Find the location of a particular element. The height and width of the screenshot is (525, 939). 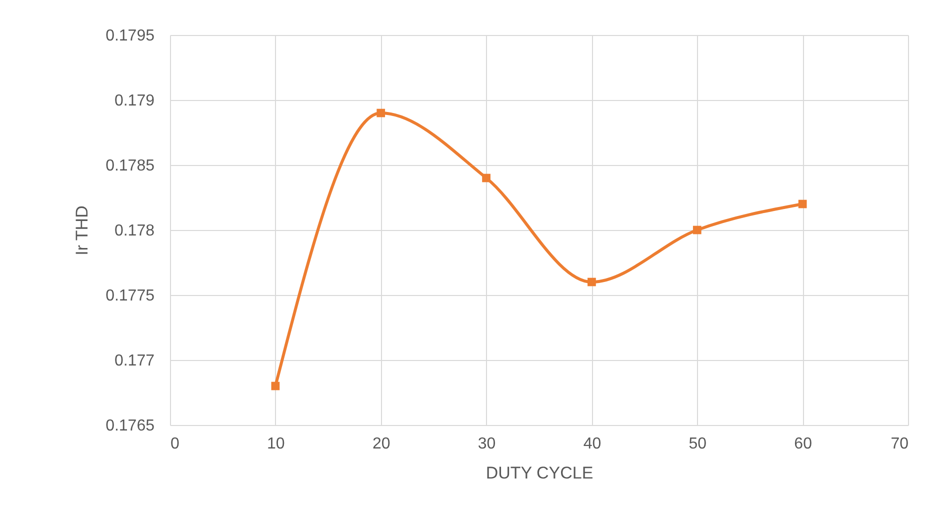

x-tick-label: 30 is located at coordinates (487, 444).